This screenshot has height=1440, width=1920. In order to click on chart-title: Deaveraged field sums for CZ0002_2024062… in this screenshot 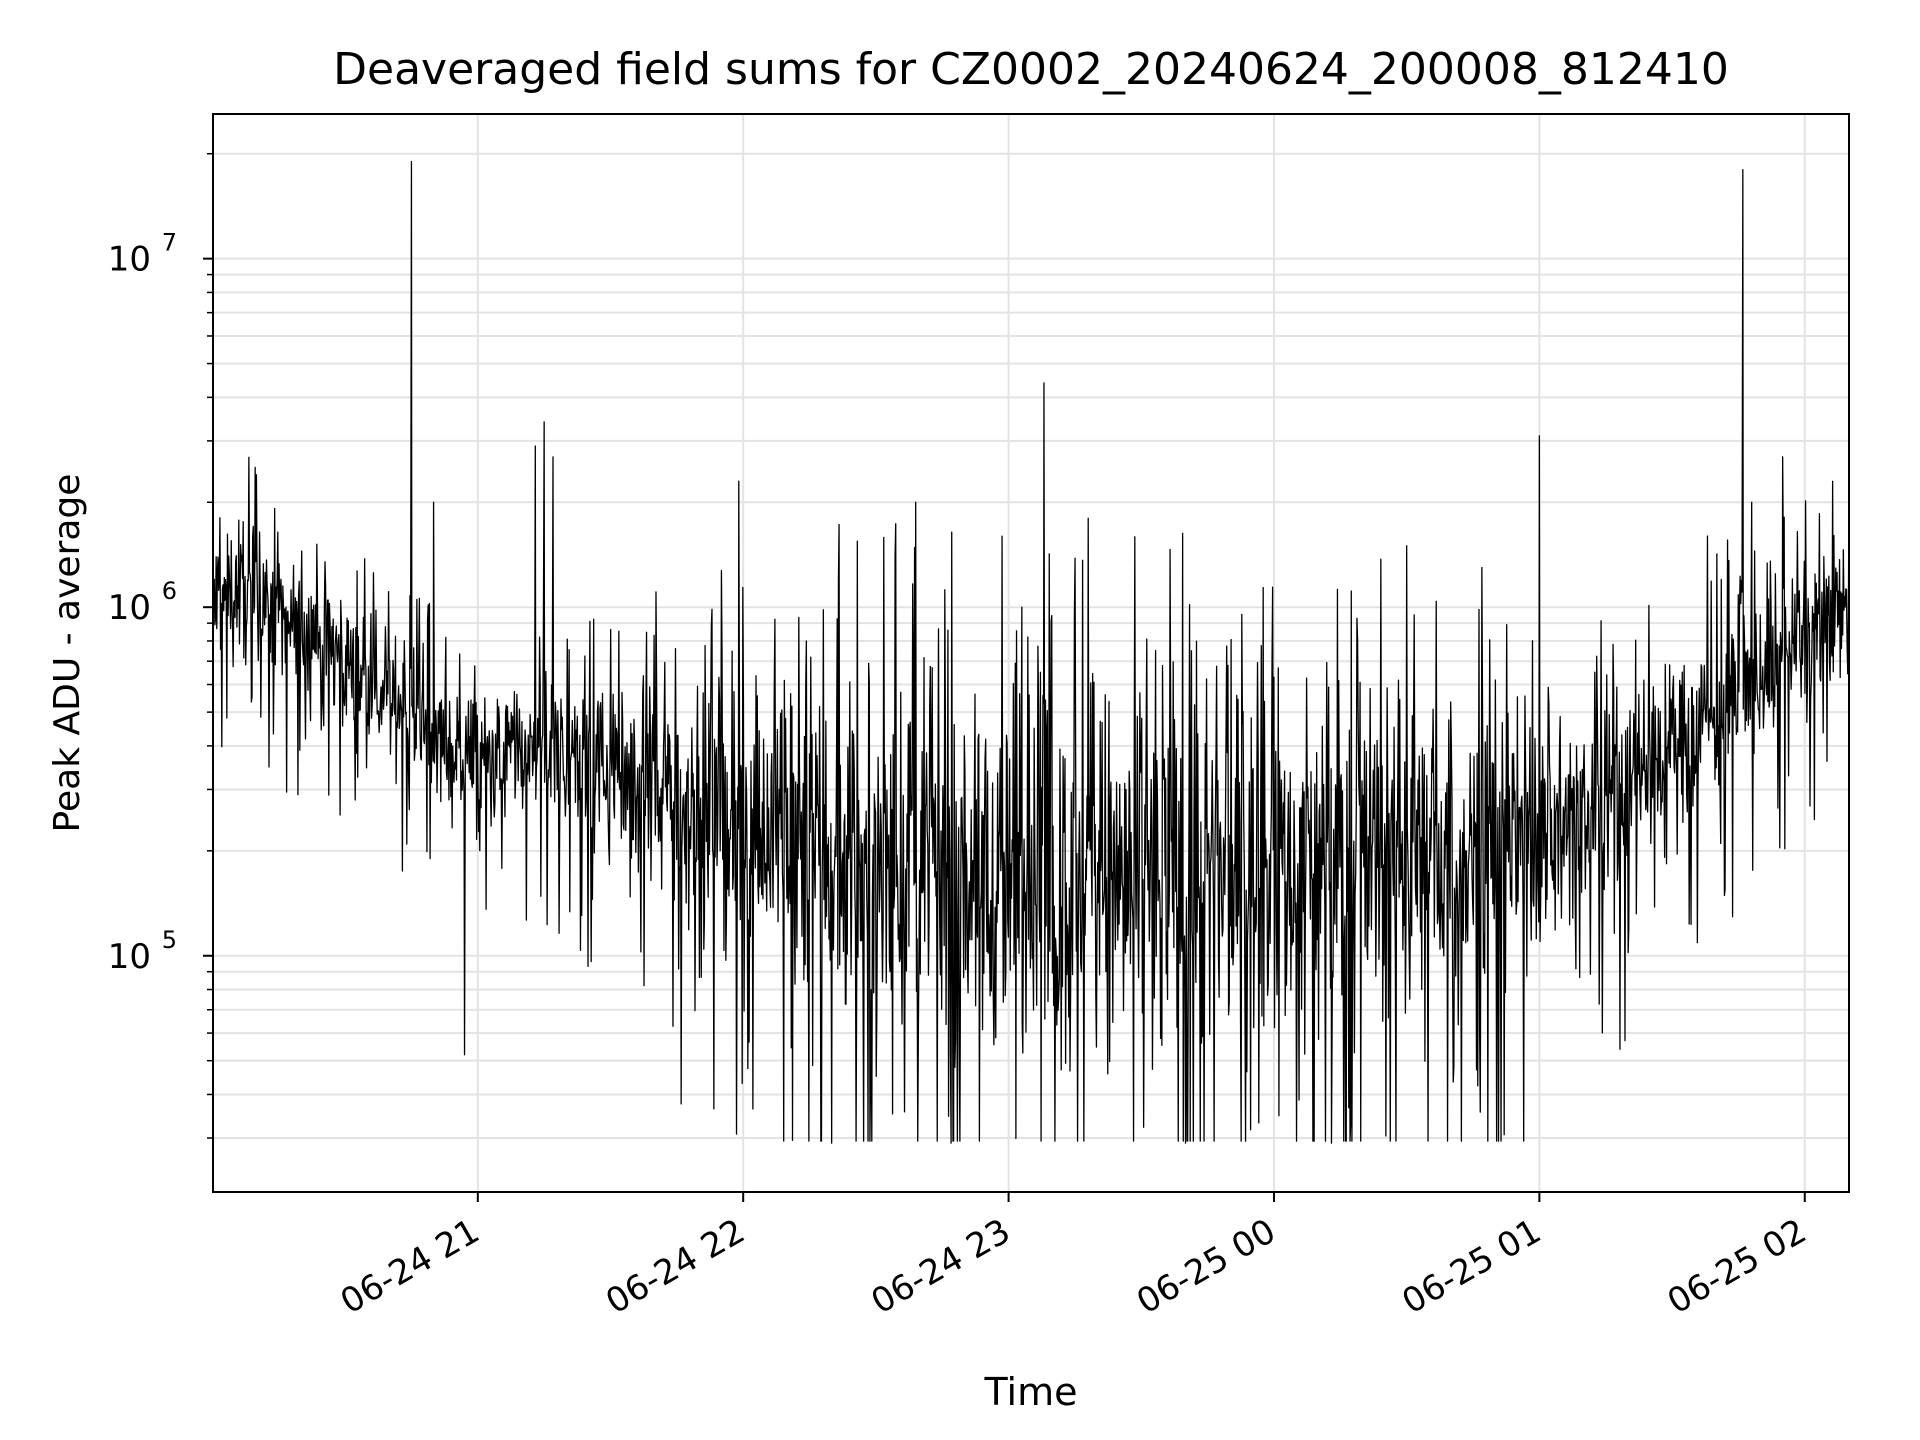, I will do `click(1031, 69)`.